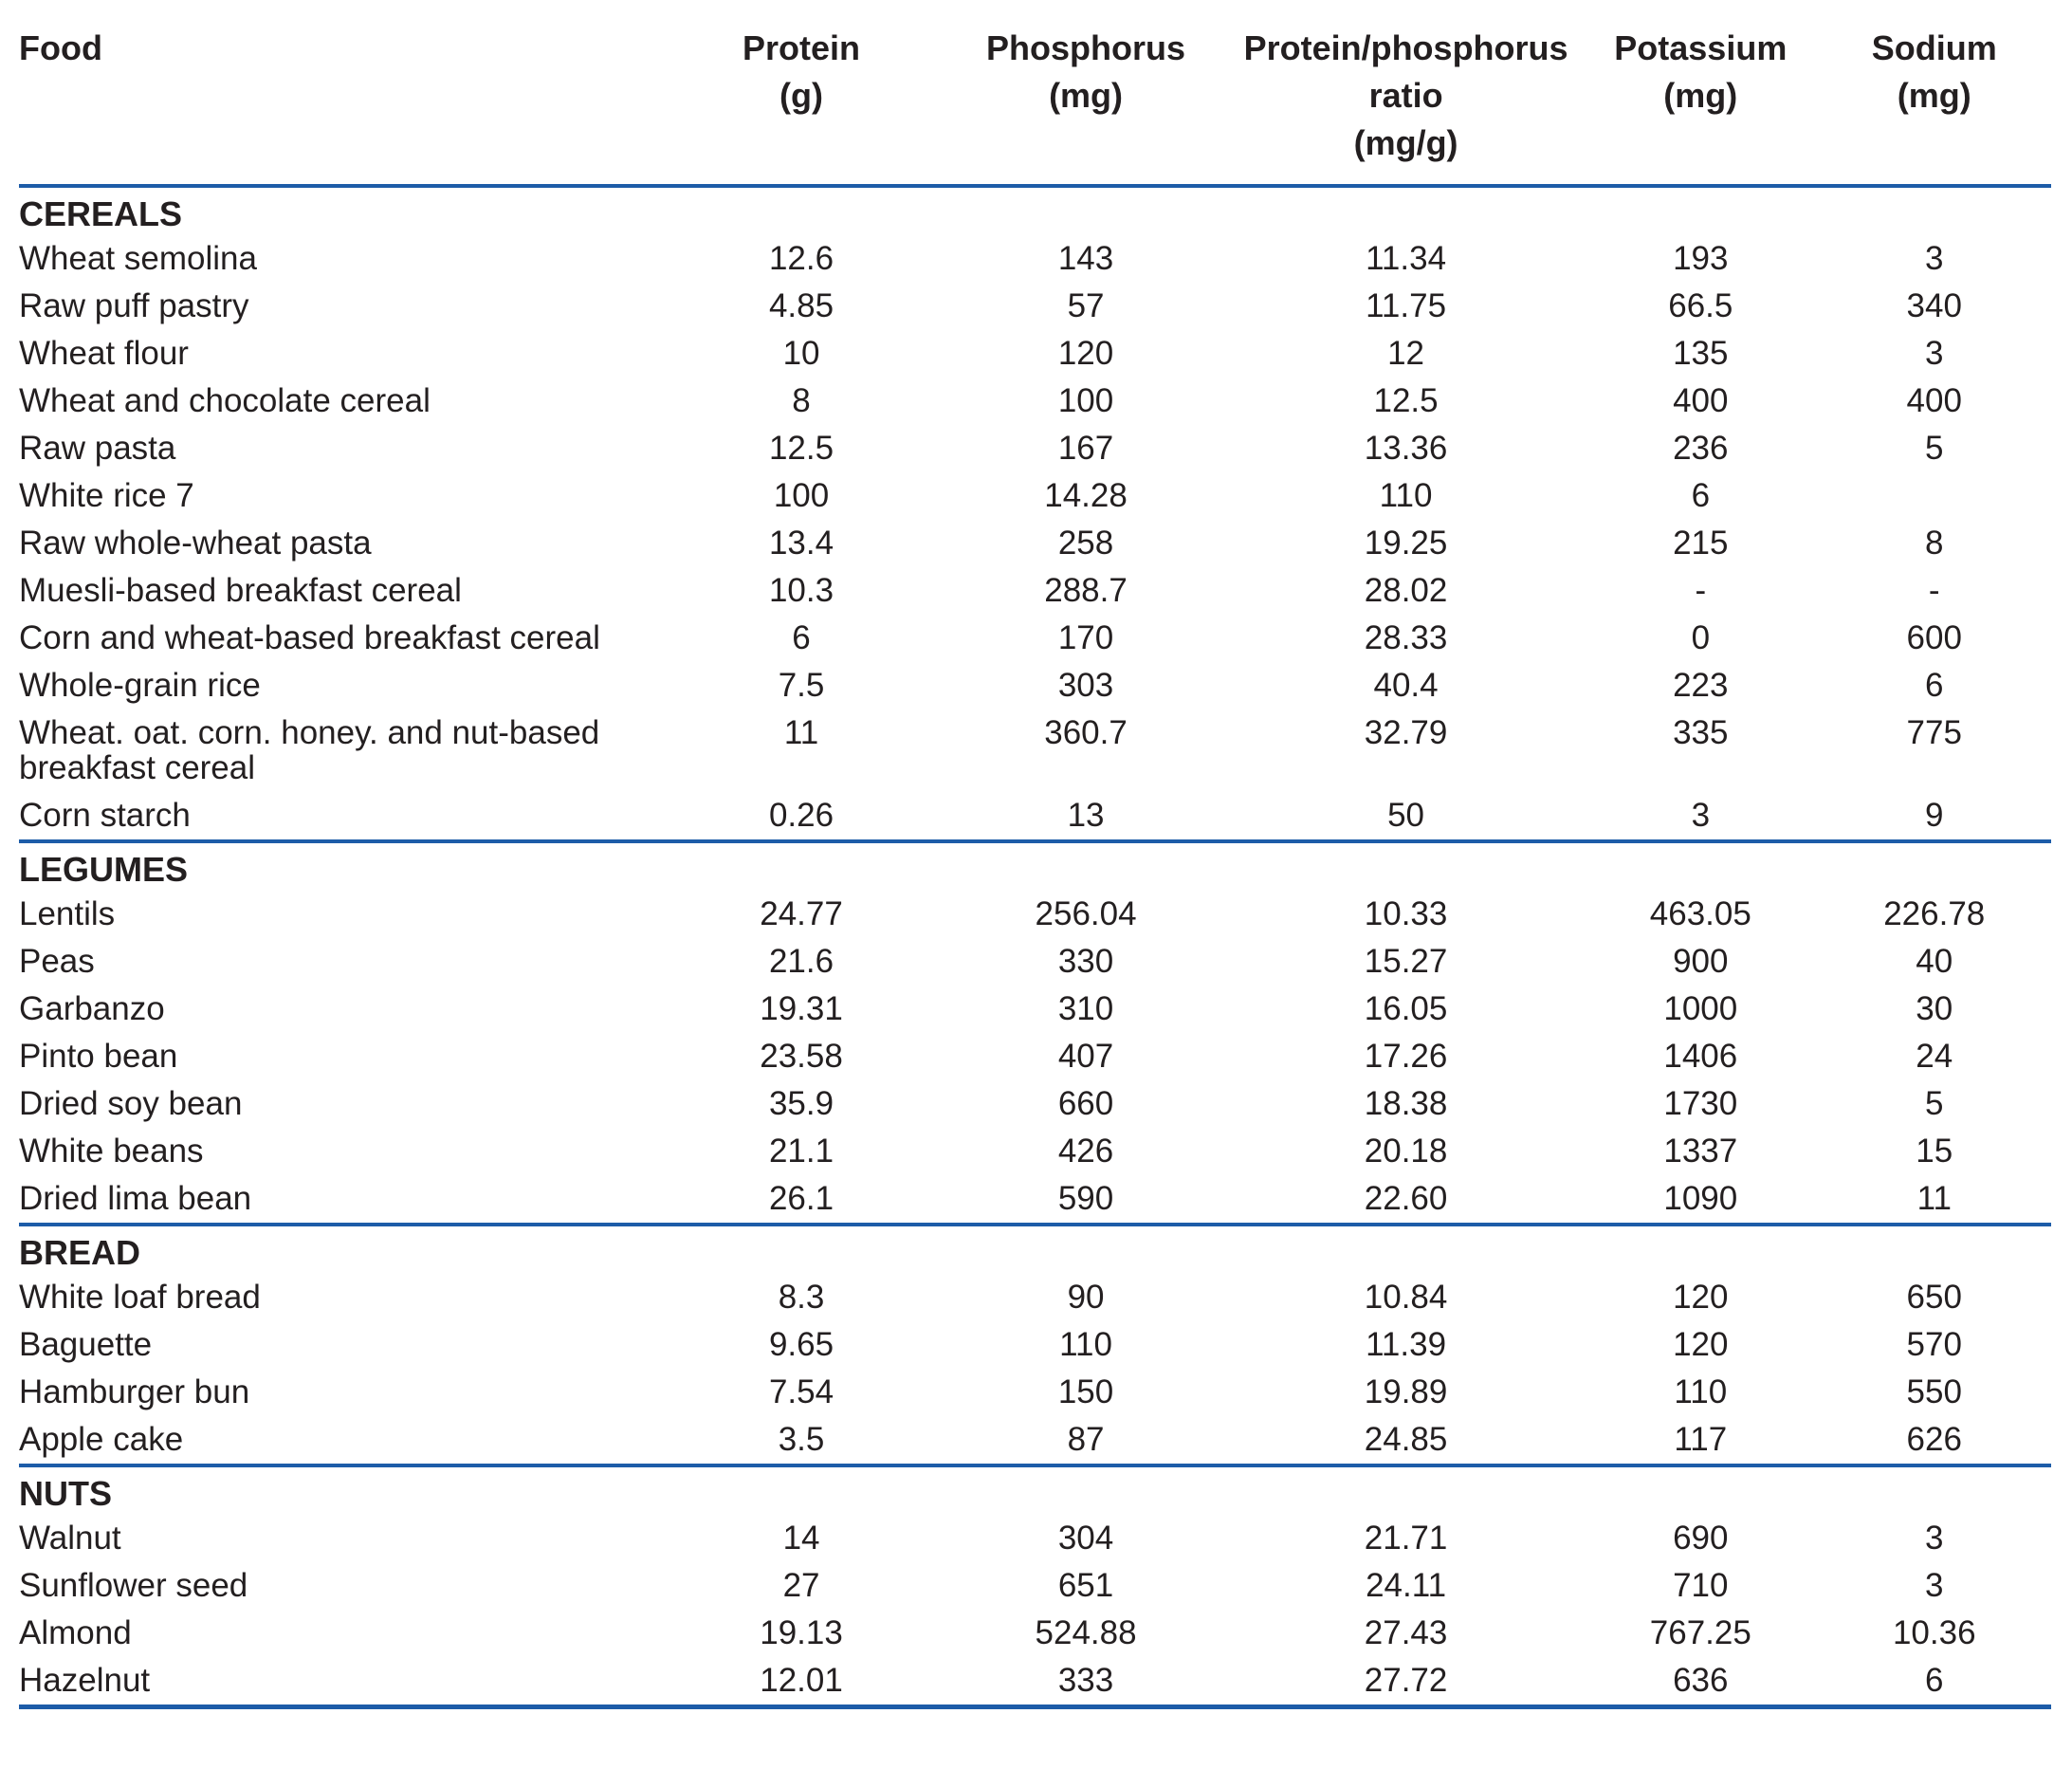 This screenshot has width=2072, height=1769. What do you see at coordinates (65, 1493) in the screenshot?
I see `section-title: NUTS` at bounding box center [65, 1493].